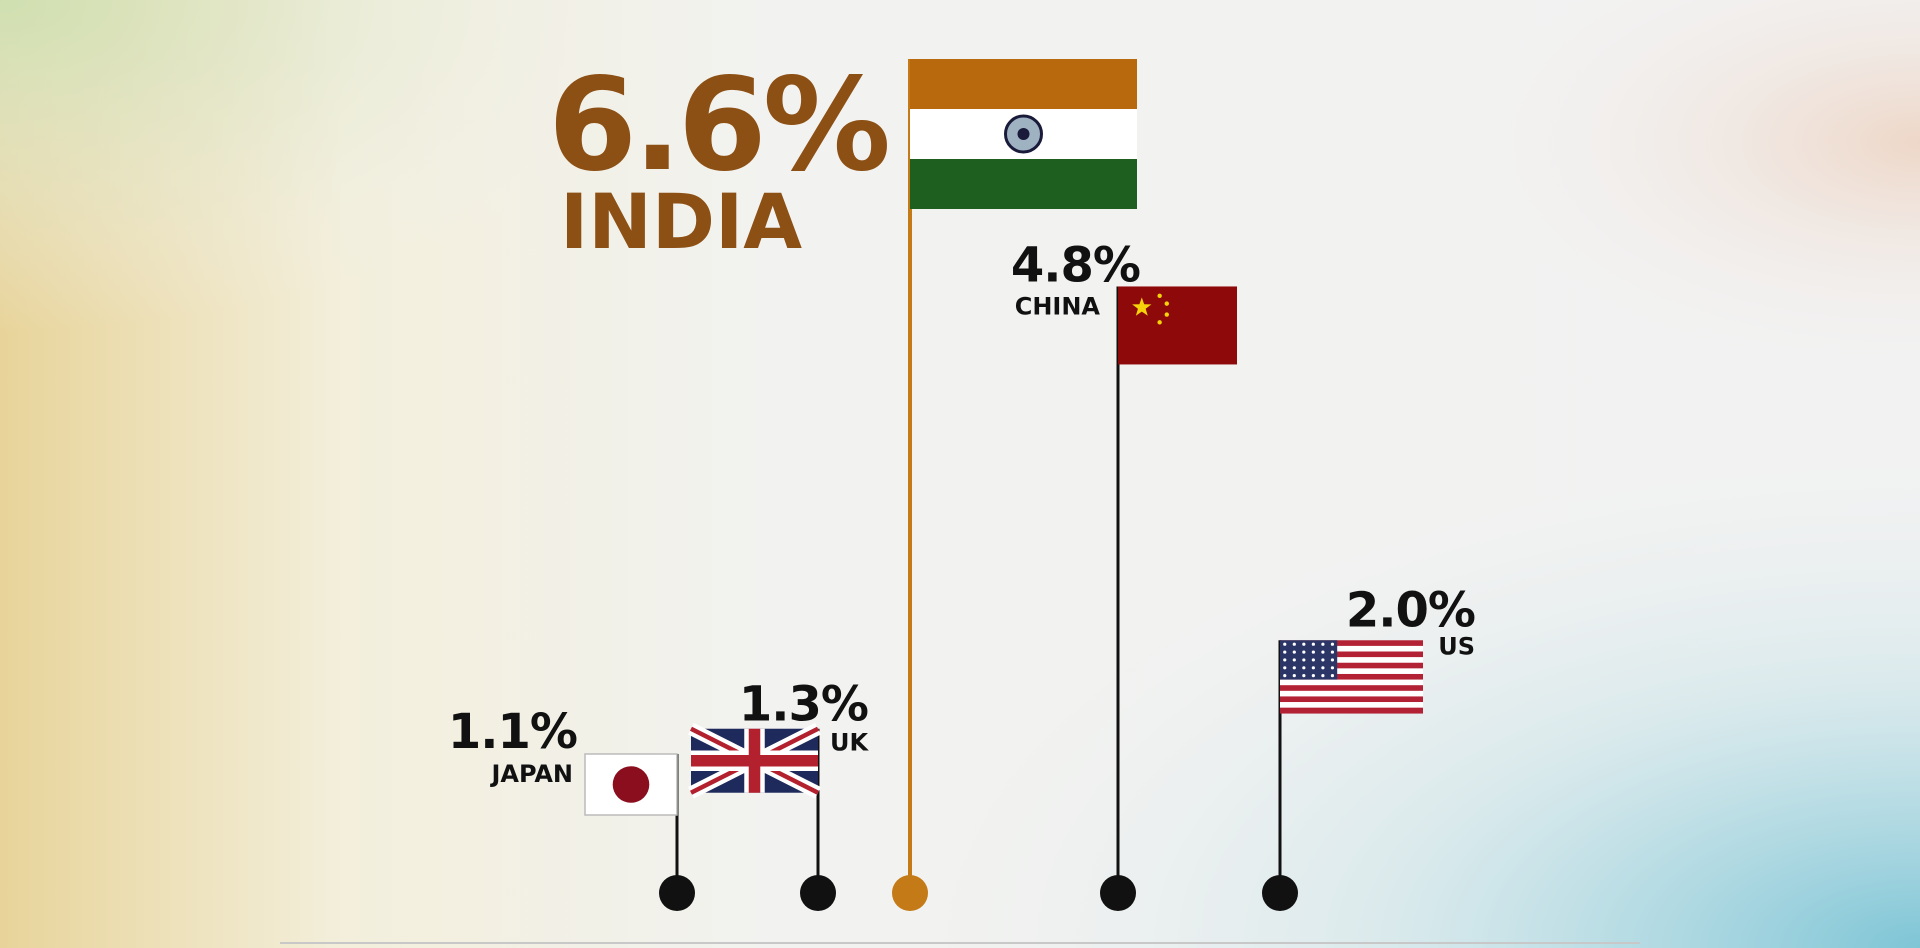 This screenshot has height=948, width=1920. What do you see at coordinates (803, 705) in the screenshot?
I see `value-label: 1.3%` at bounding box center [803, 705].